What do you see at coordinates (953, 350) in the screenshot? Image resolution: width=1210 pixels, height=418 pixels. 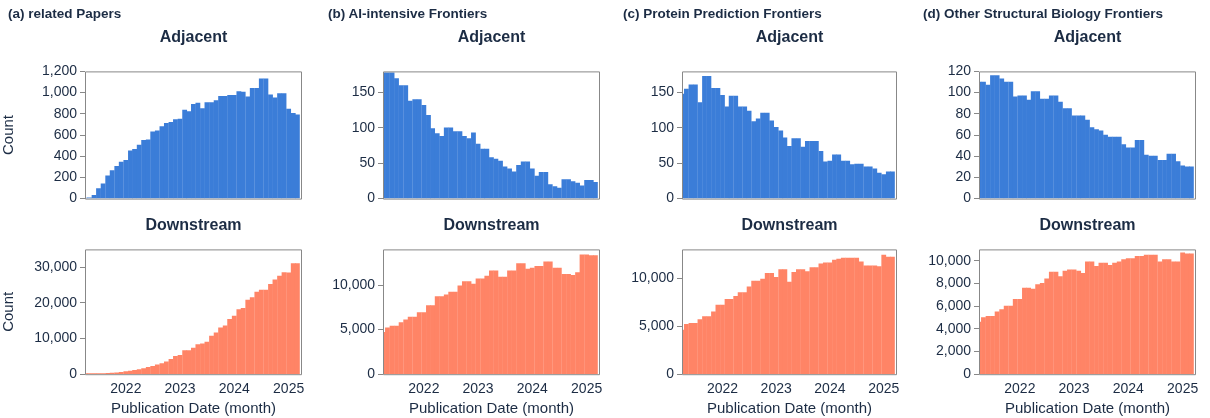 I see `y-tick-label: 2,000` at bounding box center [953, 350].